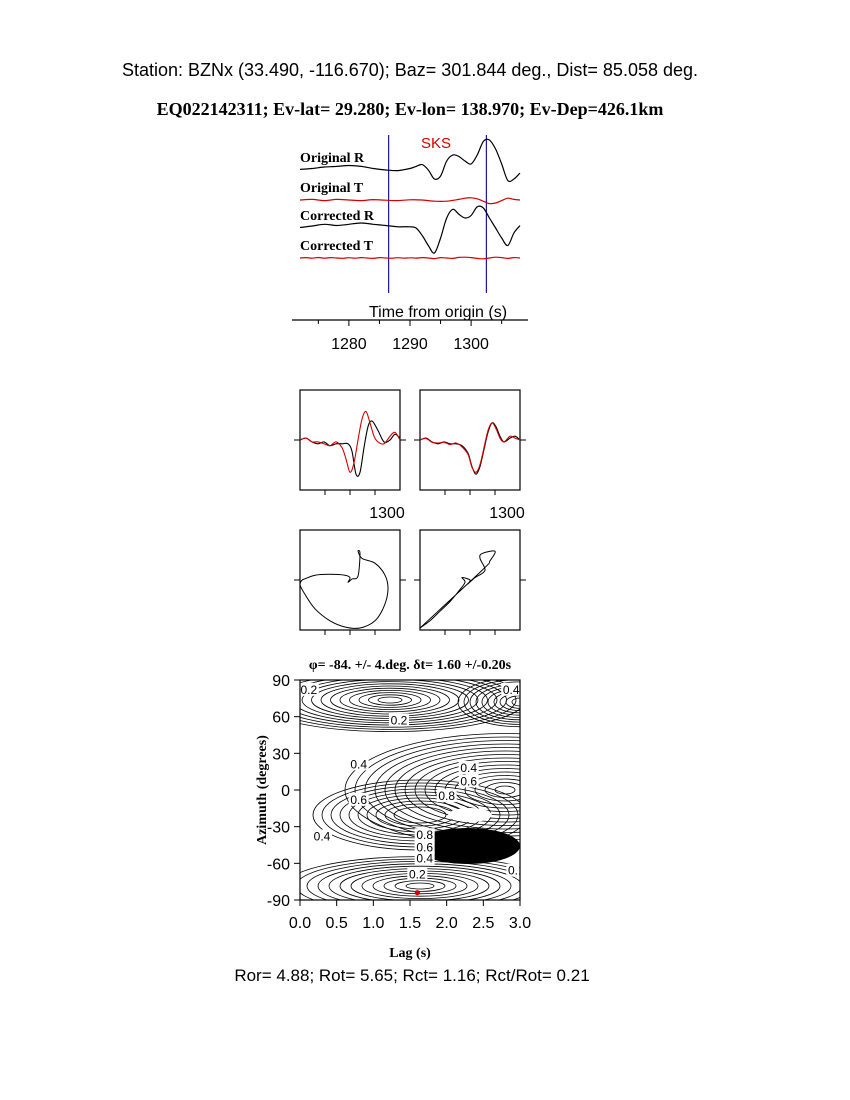 The width and height of the screenshot is (850, 1100). I want to click on best-fit-marker, so click(417, 893).